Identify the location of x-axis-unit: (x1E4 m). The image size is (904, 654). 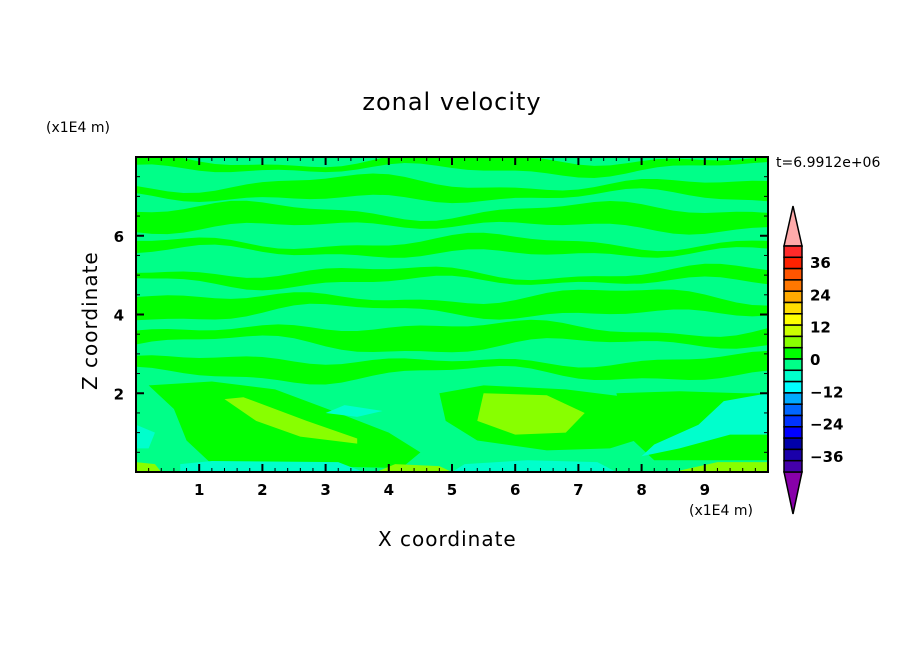
(721, 511).